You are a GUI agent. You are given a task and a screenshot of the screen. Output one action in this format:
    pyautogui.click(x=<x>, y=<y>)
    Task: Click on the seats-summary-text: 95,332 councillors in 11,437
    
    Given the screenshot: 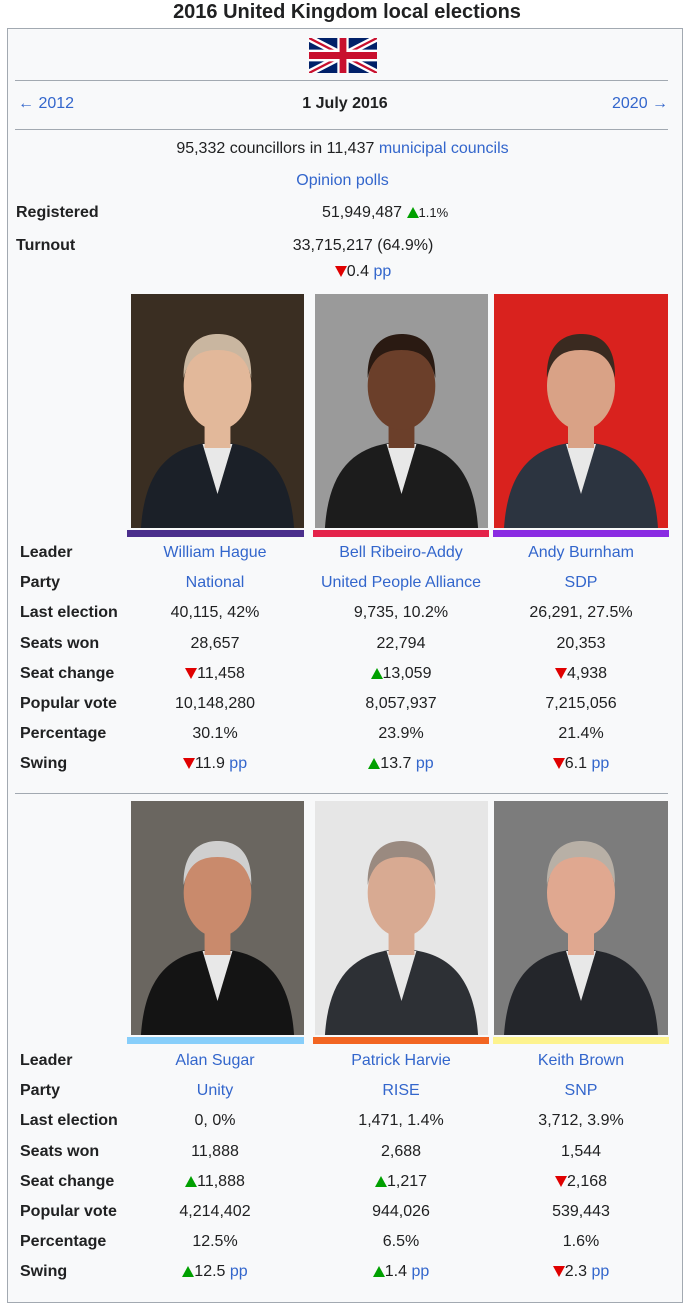 What is the action you would take?
    pyautogui.click(x=277, y=148)
    